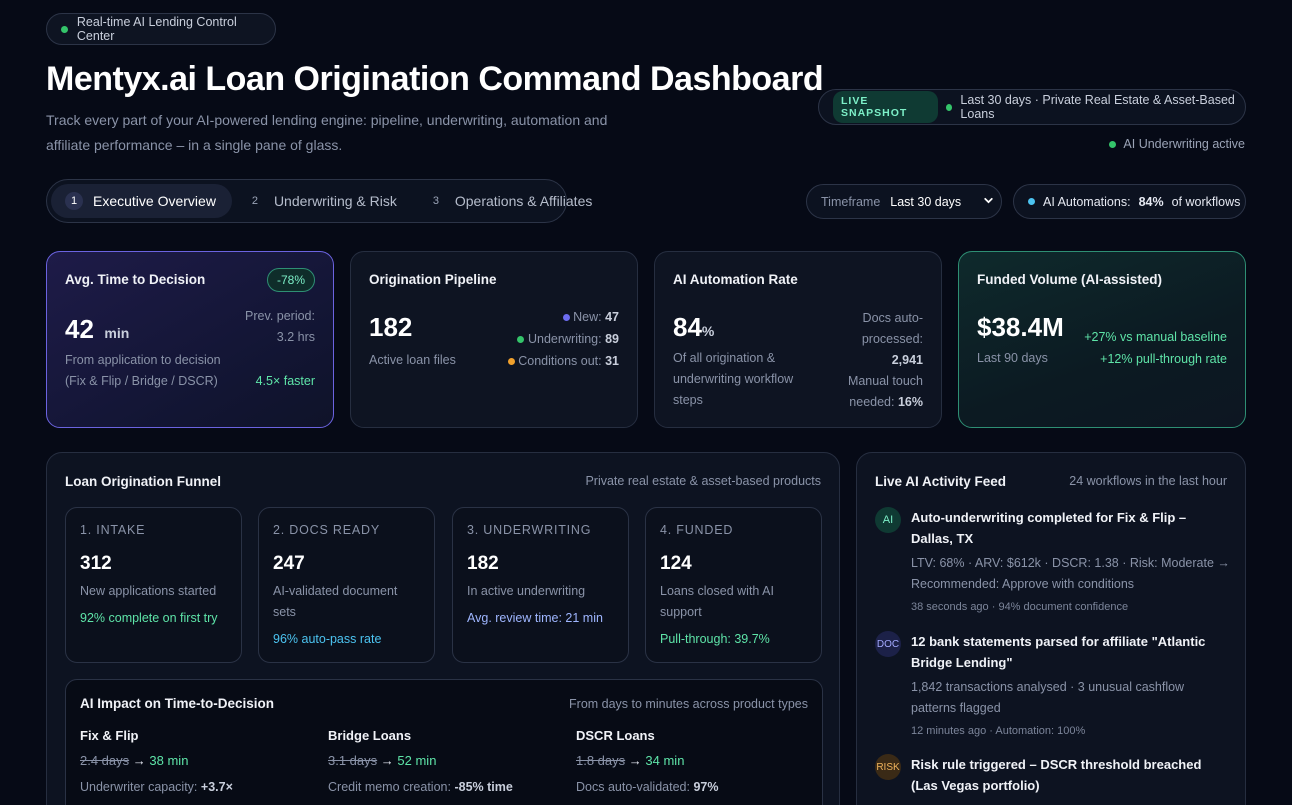 This screenshot has width=1292, height=805. What do you see at coordinates (135, 279) in the screenshot?
I see `kpi-title: Avg. Time to Decision` at bounding box center [135, 279].